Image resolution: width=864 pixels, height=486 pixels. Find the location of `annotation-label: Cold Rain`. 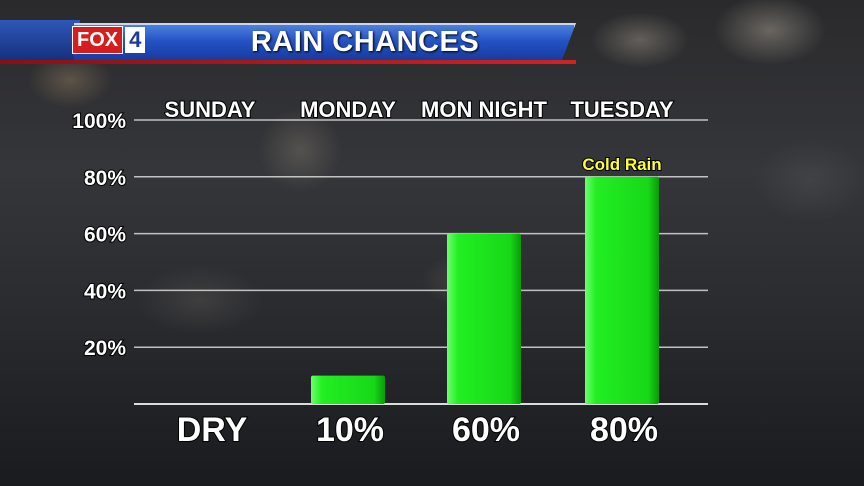

annotation-label: Cold Rain is located at coordinates (621, 164).